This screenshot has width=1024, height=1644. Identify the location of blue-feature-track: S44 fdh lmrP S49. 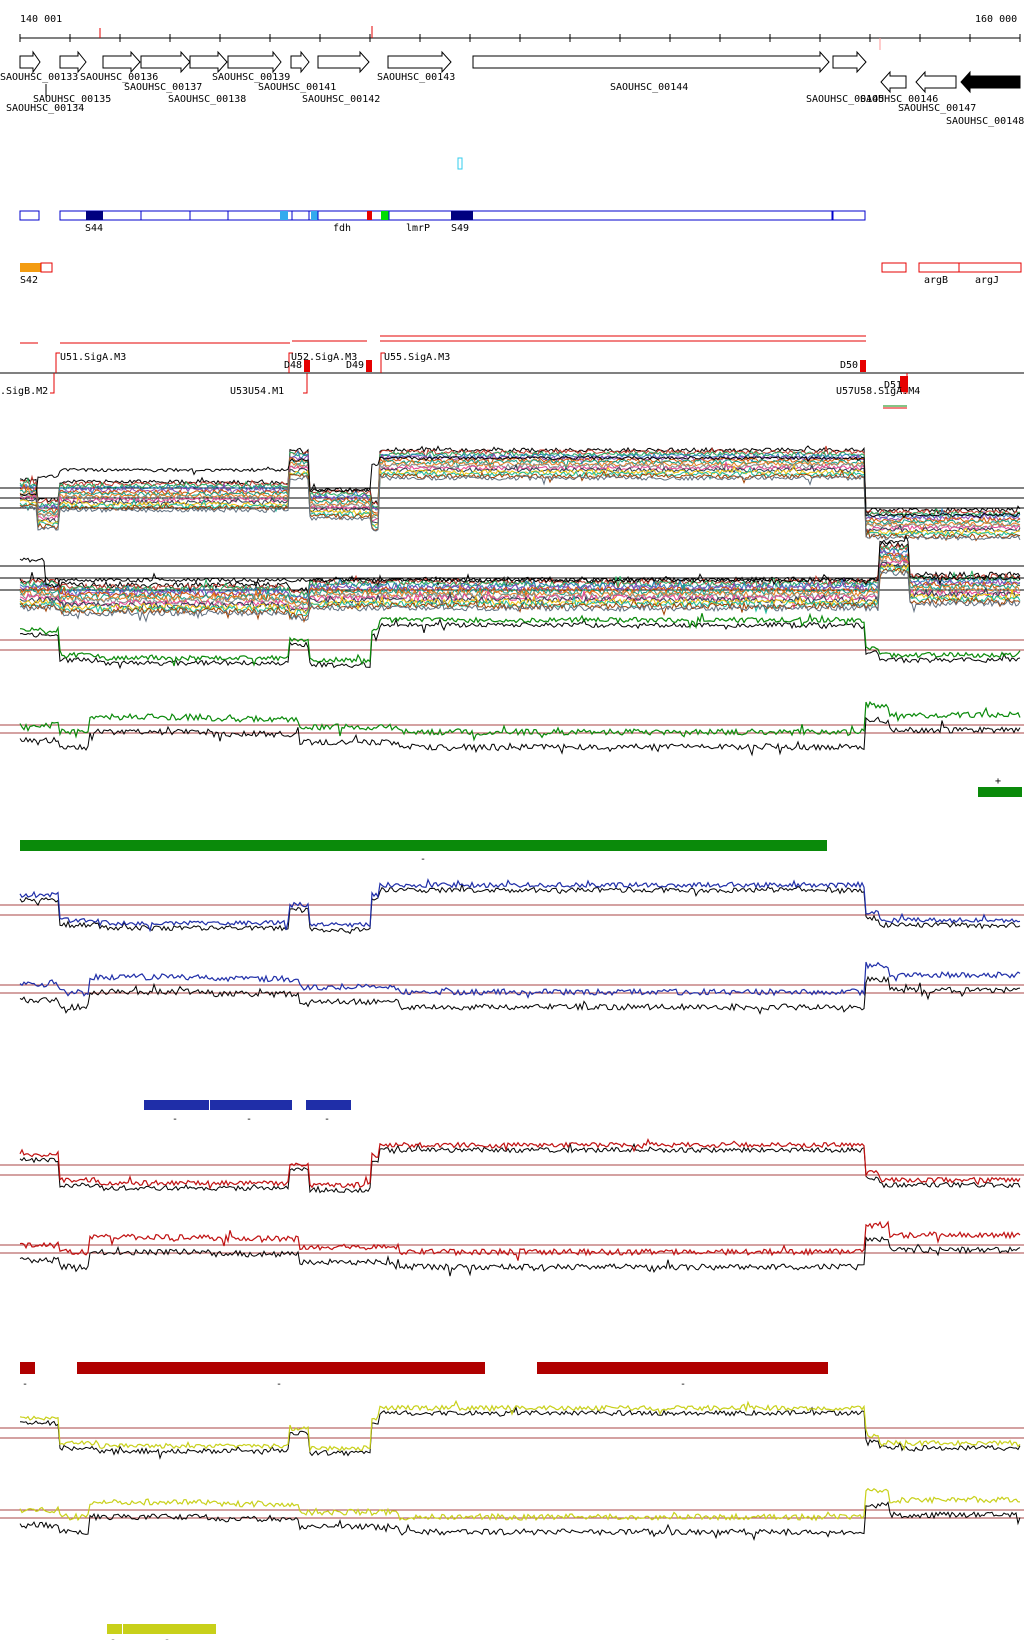
(442, 222).